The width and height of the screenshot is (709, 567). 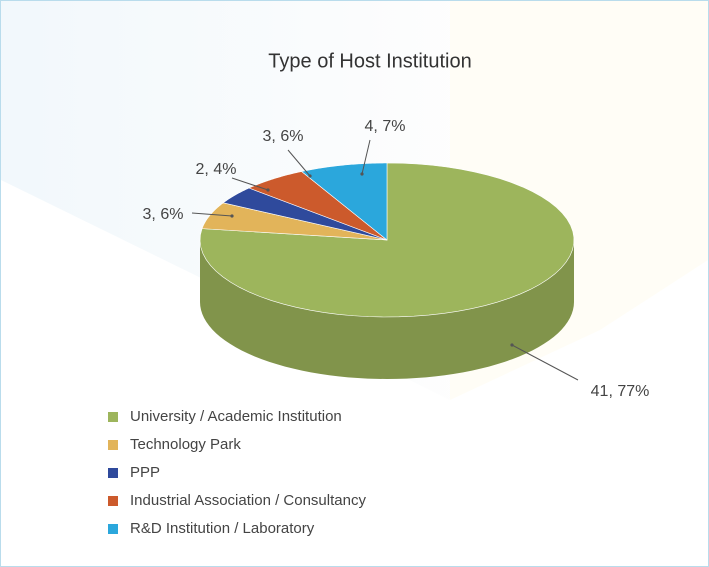 I want to click on legend-label: University / Academic Institution, so click(x=236, y=416).